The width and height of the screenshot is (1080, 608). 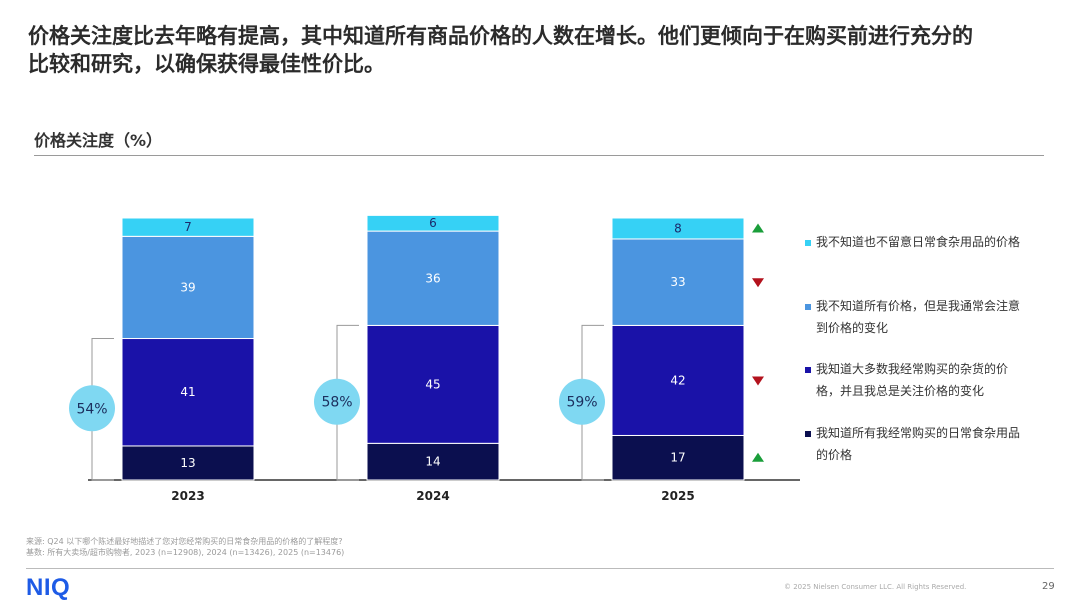 I want to click on legend-label: 到价格的变化, so click(x=852, y=327).